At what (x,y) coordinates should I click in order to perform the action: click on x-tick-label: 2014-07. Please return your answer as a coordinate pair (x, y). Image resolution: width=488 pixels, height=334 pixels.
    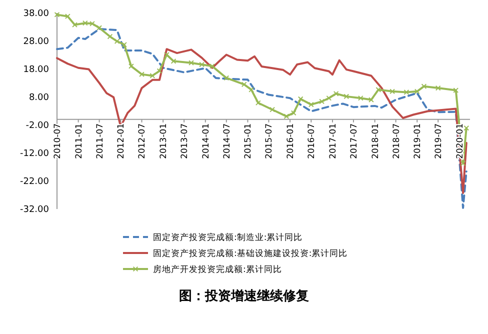
    Looking at the image, I should click on (227, 141).